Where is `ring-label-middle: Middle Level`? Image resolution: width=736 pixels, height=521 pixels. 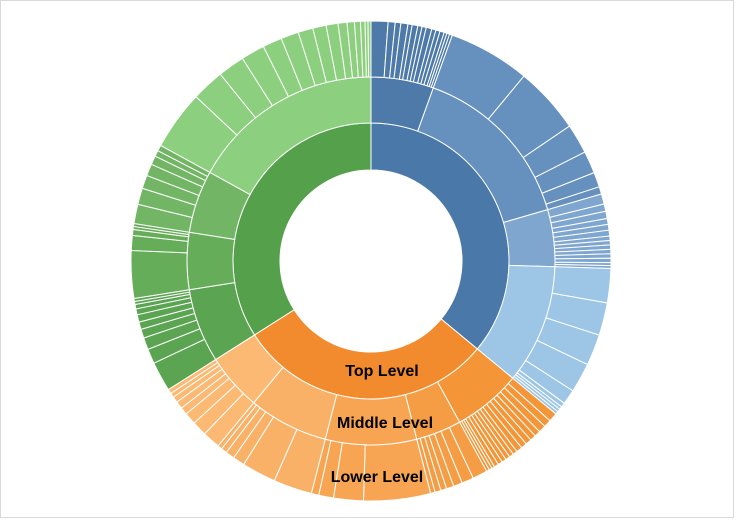 ring-label-middle: Middle Level is located at coordinates (385, 423).